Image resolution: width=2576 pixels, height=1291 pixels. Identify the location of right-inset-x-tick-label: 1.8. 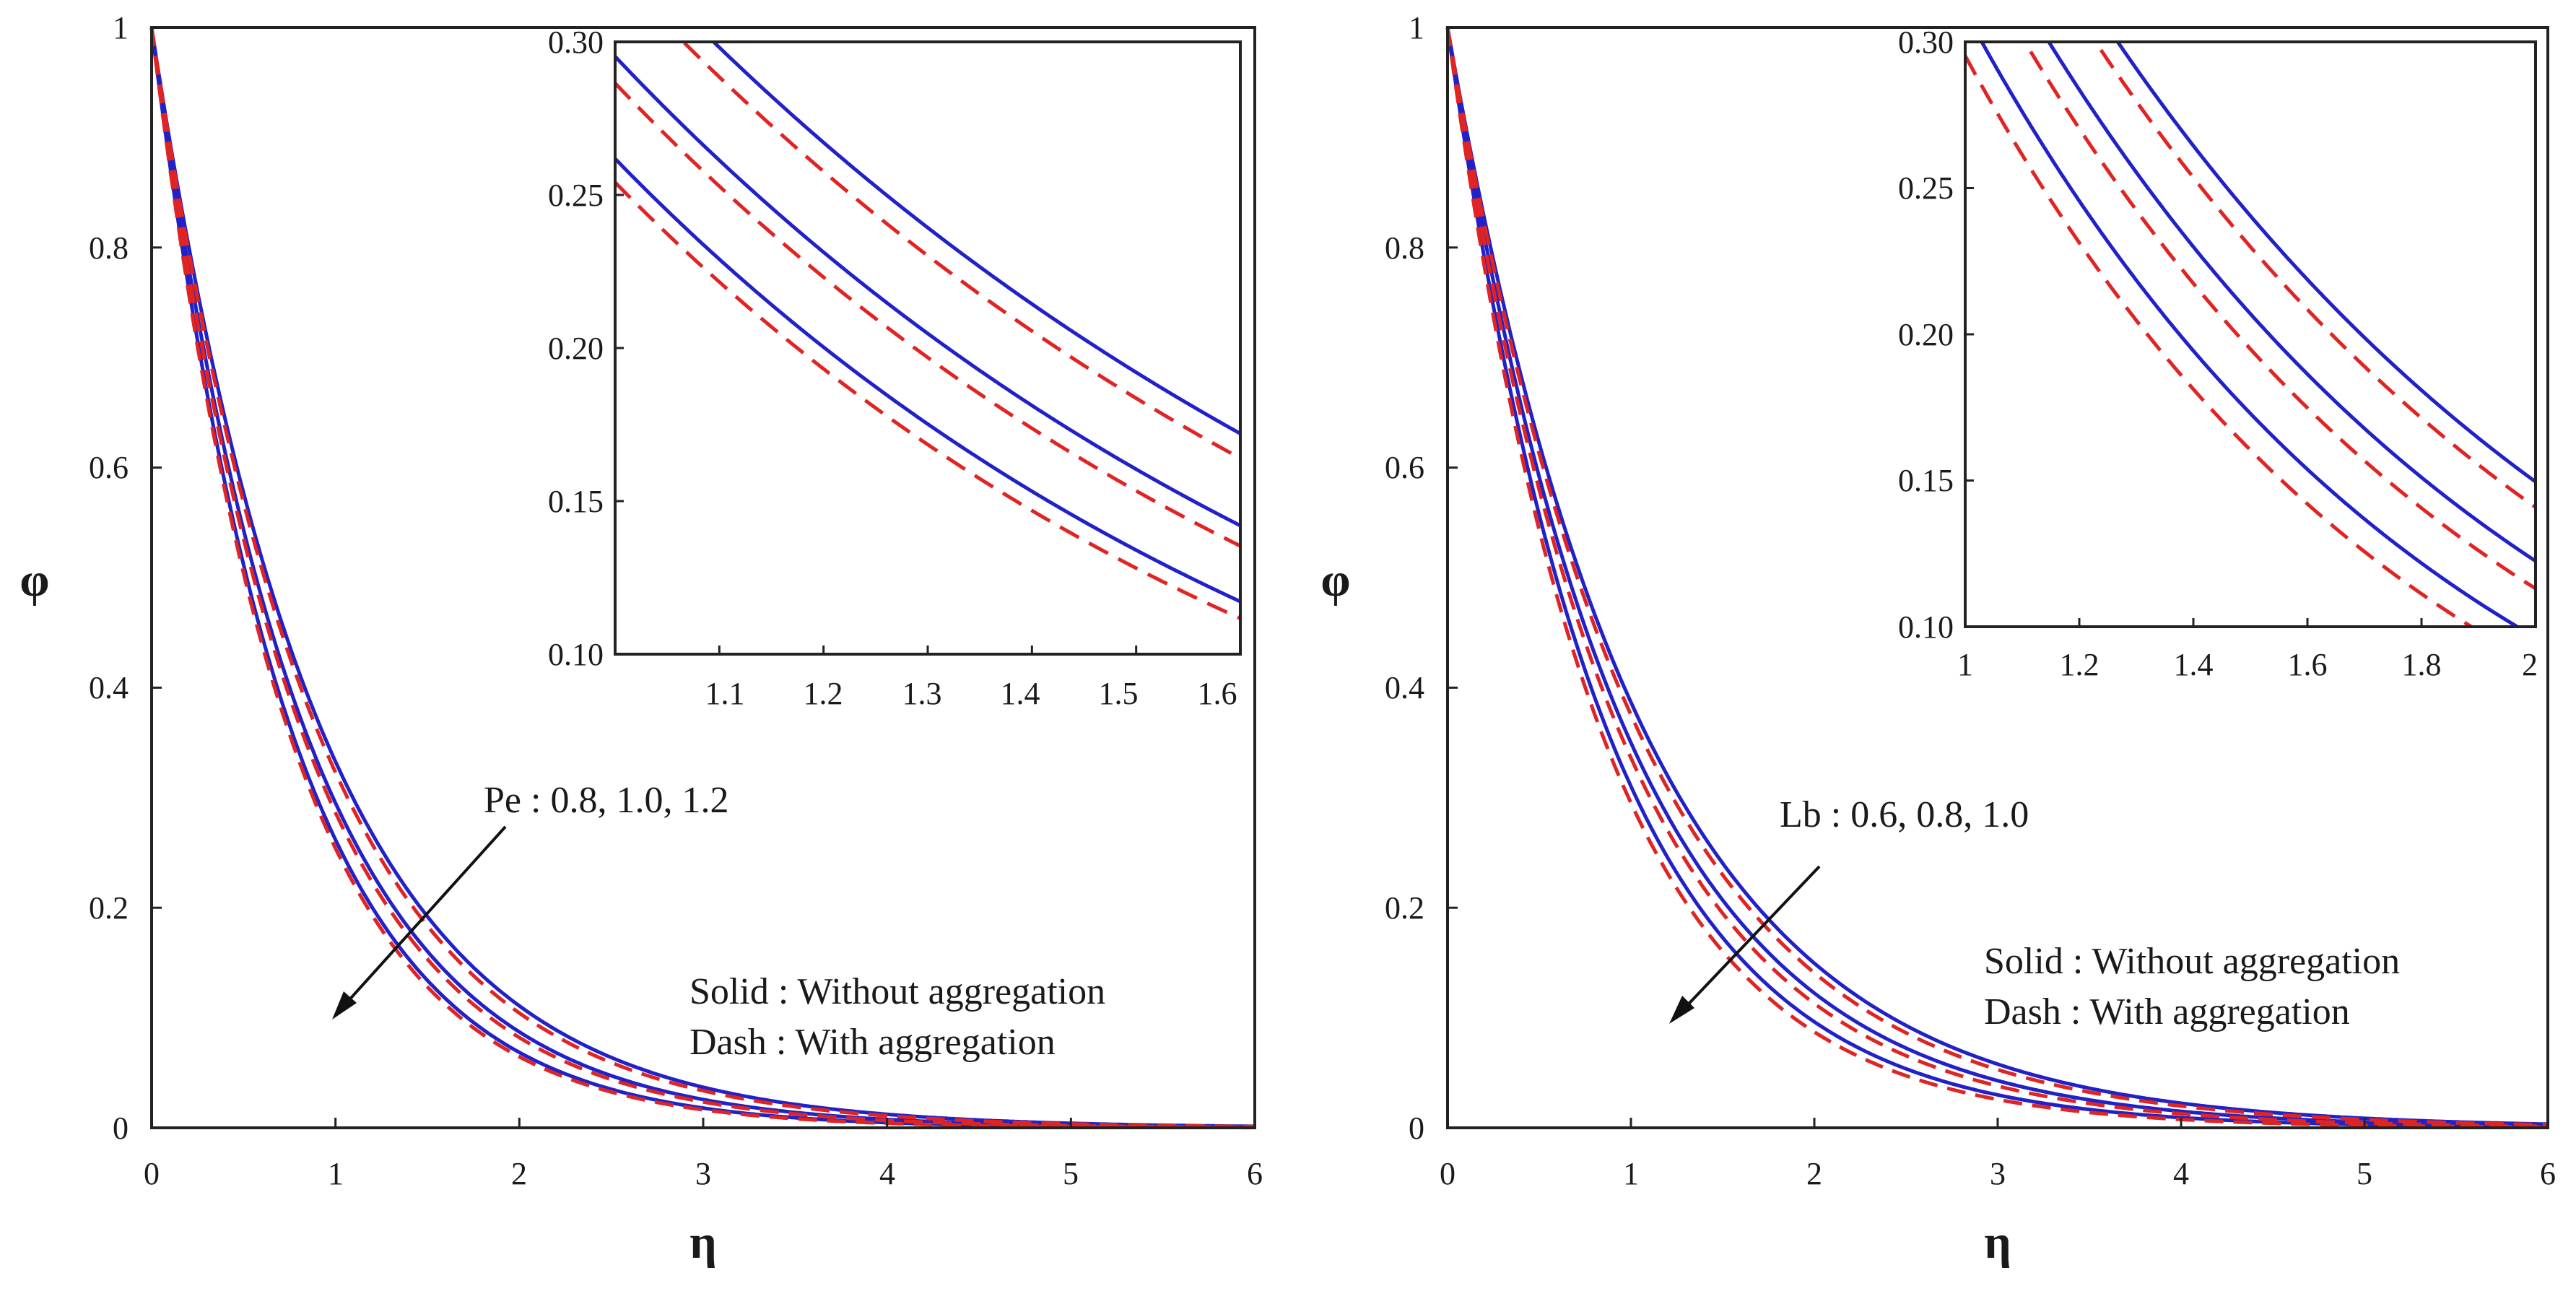
(2422, 664).